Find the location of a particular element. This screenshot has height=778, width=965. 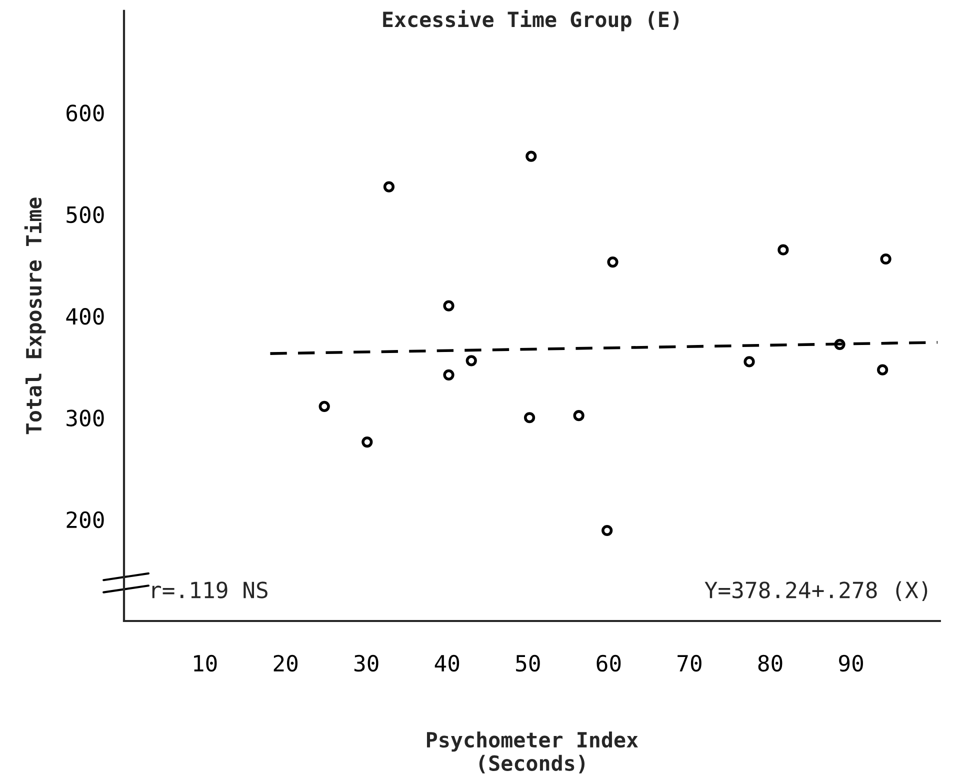

x-tick-label: 80 is located at coordinates (770, 663).